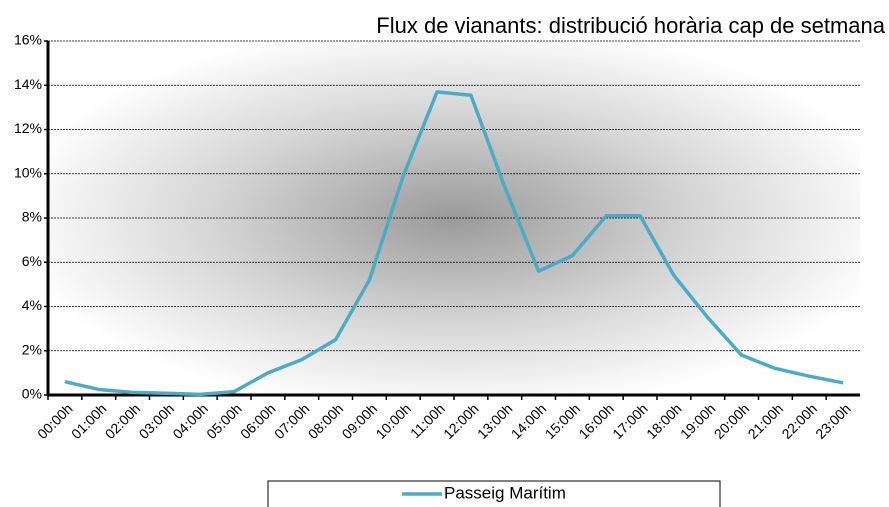  Describe the element at coordinates (698, 421) in the screenshot. I see `x-tick-label: 19:00h` at that location.